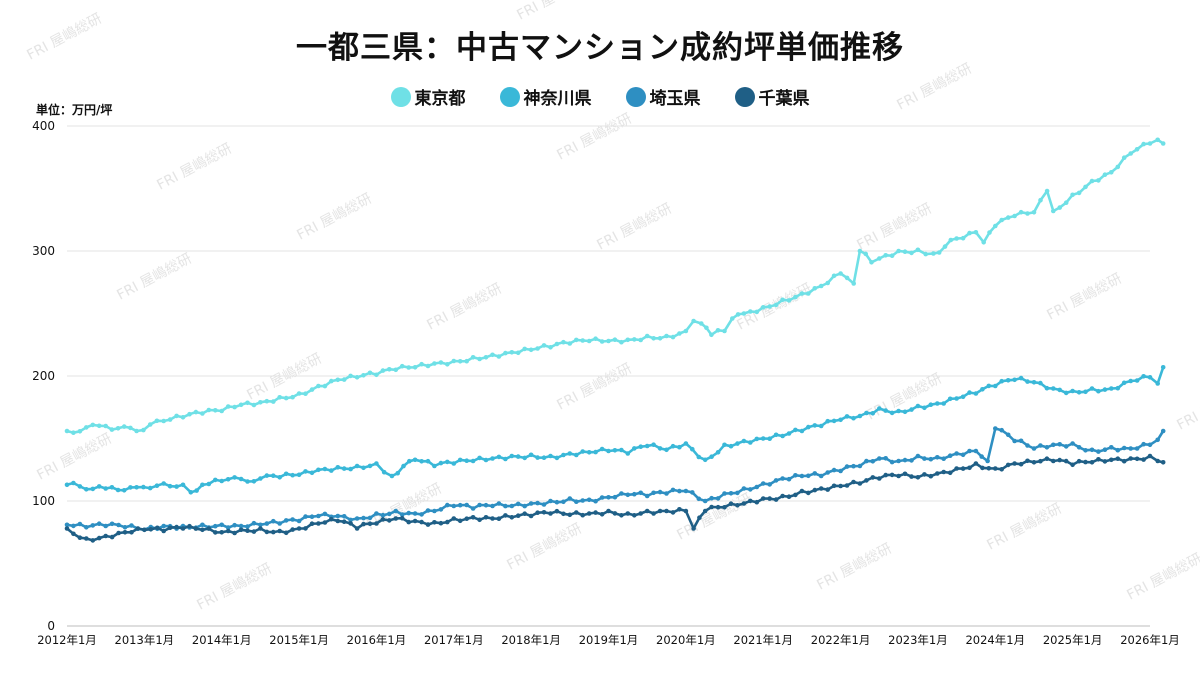  I want to click on chart-title: 一都三県：中古マンション成約坪単価推移, so click(600, 48).